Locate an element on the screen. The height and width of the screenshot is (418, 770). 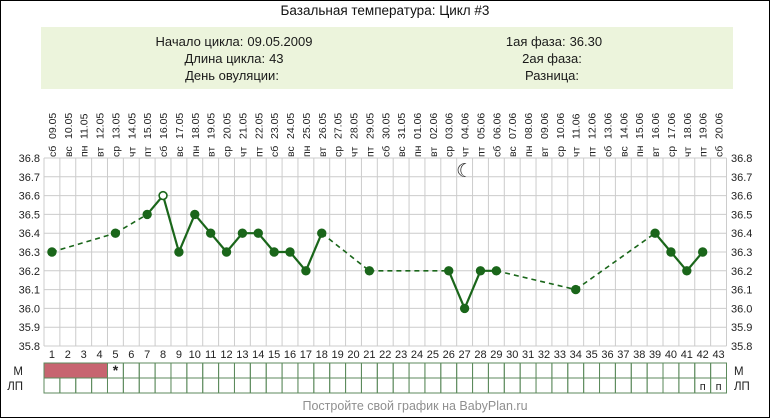
y-tick-right: 36.7 is located at coordinates (741, 178).